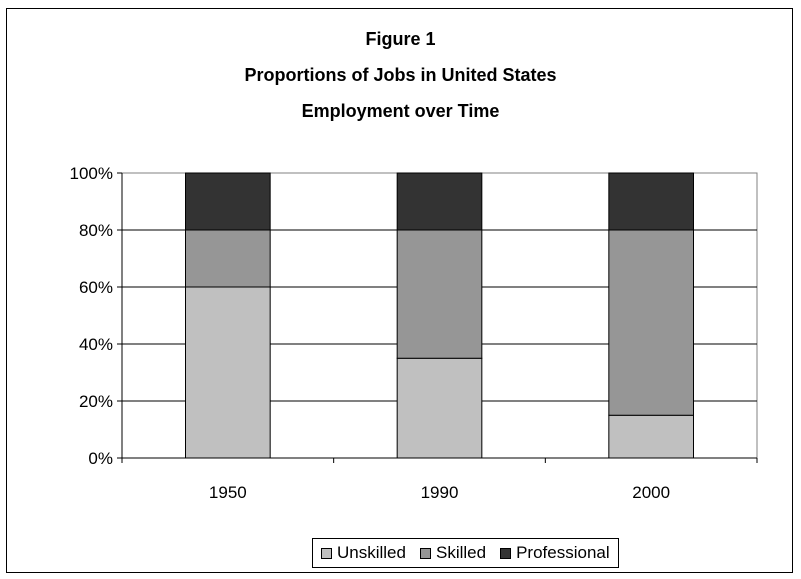 The image size is (801, 579). What do you see at coordinates (400, 75) in the screenshot?
I see `chart-title-line-2: Proportions of Jobs in United States` at bounding box center [400, 75].